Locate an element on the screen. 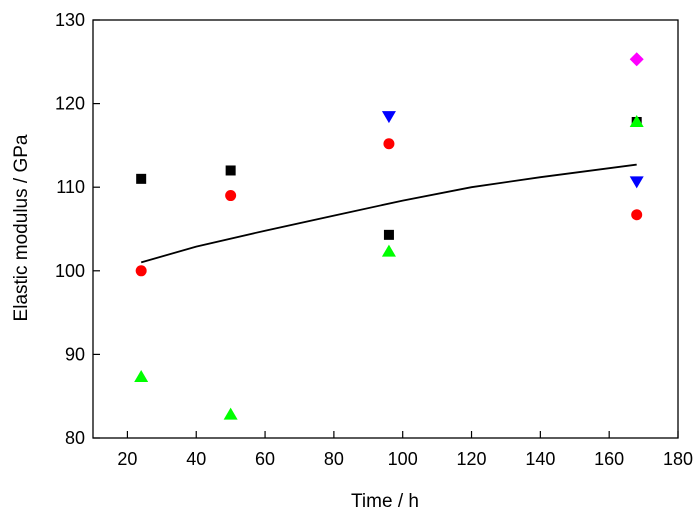 The height and width of the screenshot is (514, 700). y-tick-labels: 80 90 100 110 120 130 is located at coordinates (70, 229).